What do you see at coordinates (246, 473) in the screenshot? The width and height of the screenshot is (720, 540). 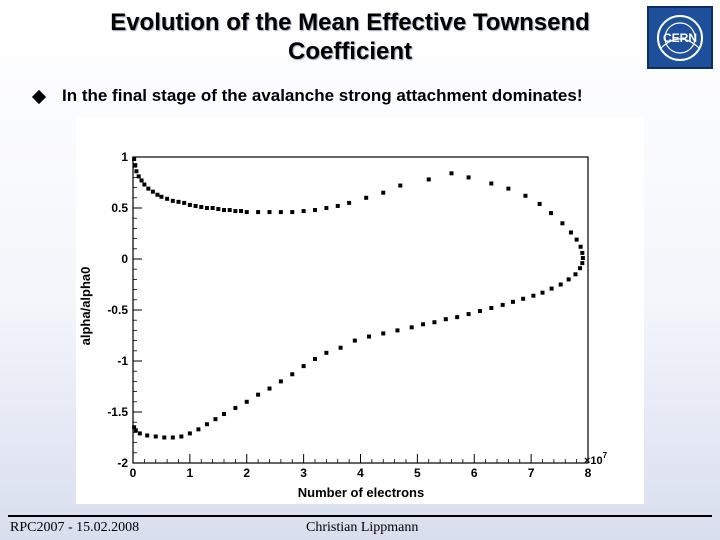 I see `x-tick-label: 2` at bounding box center [246, 473].